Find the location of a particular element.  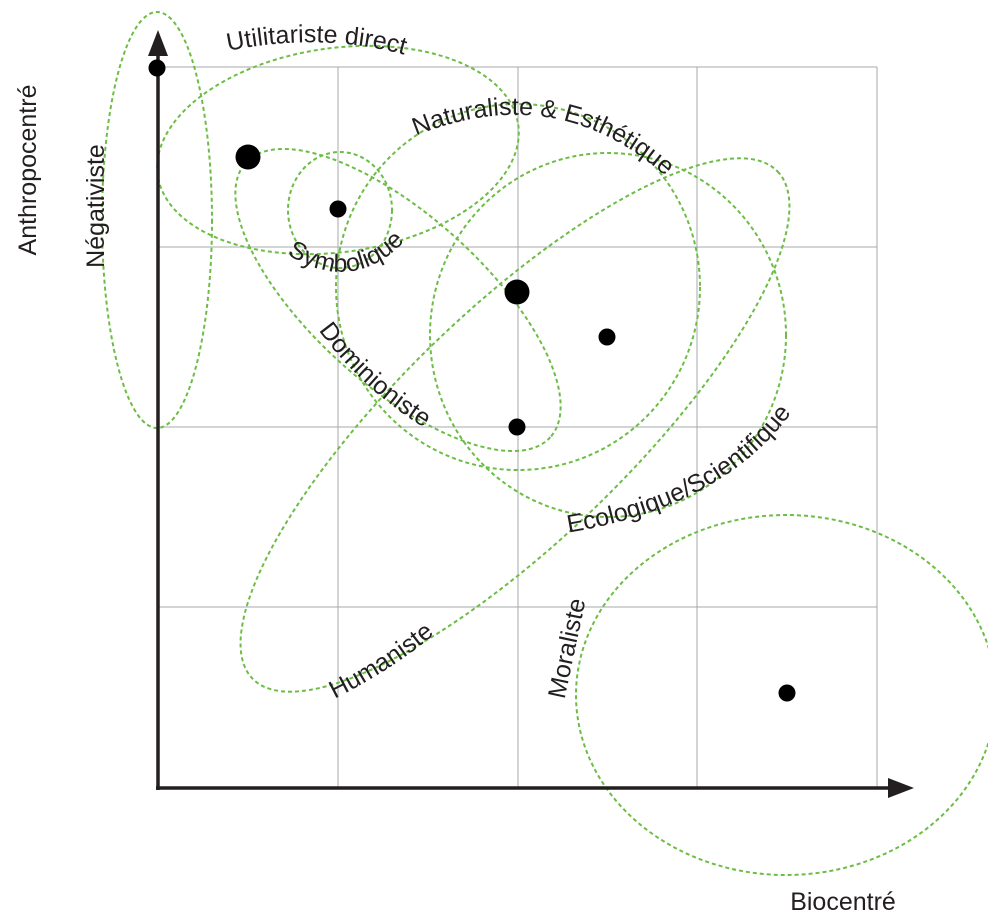

zone-label-symbolique: Symbolique is located at coordinates (346, 251).